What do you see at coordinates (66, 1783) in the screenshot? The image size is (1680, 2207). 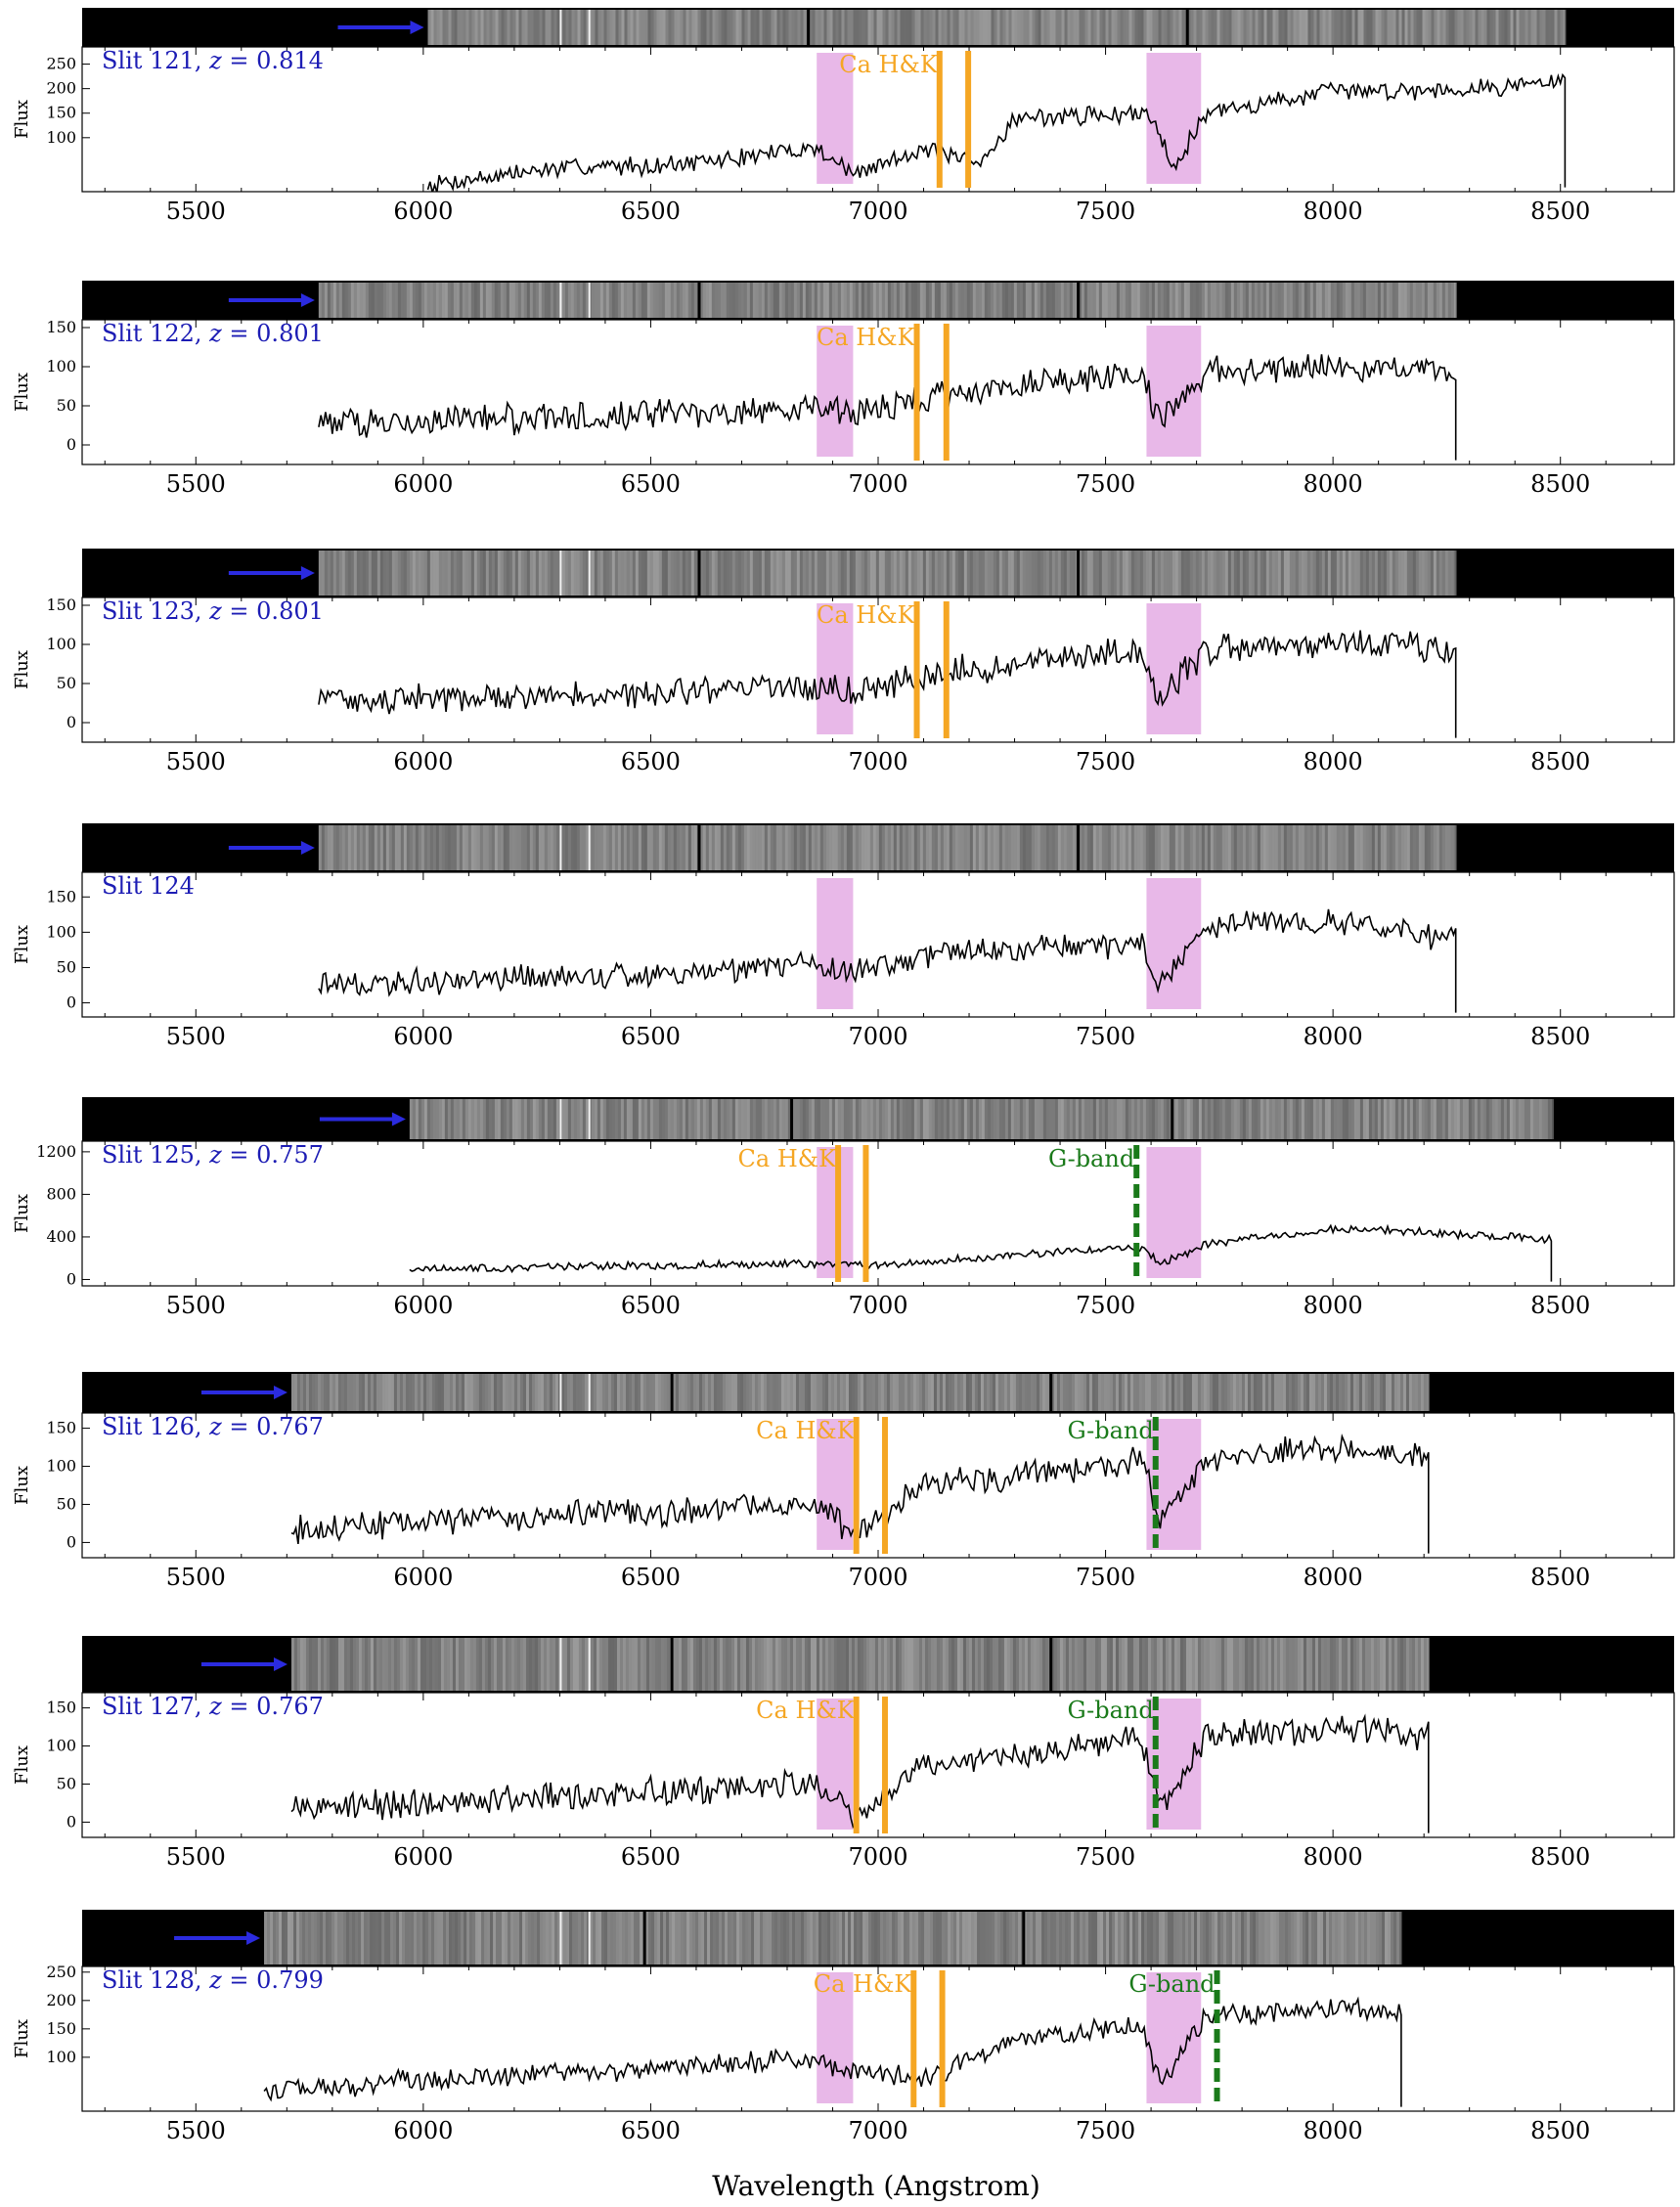 I see `y-tick-label: 50` at bounding box center [66, 1783].